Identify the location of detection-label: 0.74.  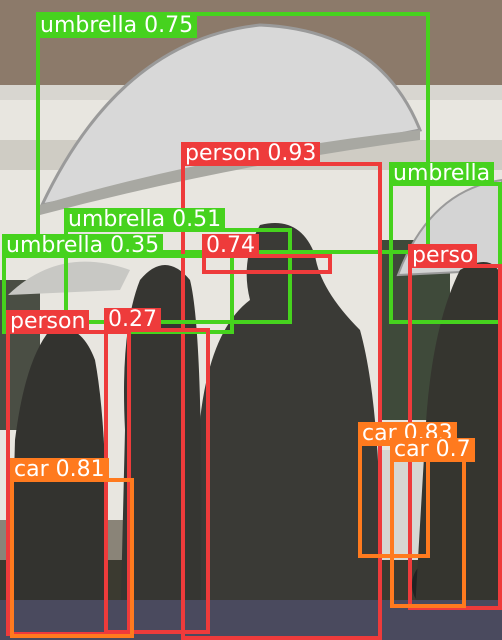
(230, 246).